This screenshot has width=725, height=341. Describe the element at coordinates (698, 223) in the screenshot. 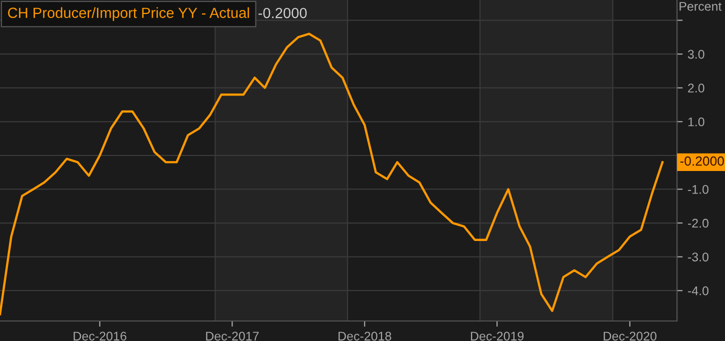

I see `y-tick-label: -2.0` at that location.